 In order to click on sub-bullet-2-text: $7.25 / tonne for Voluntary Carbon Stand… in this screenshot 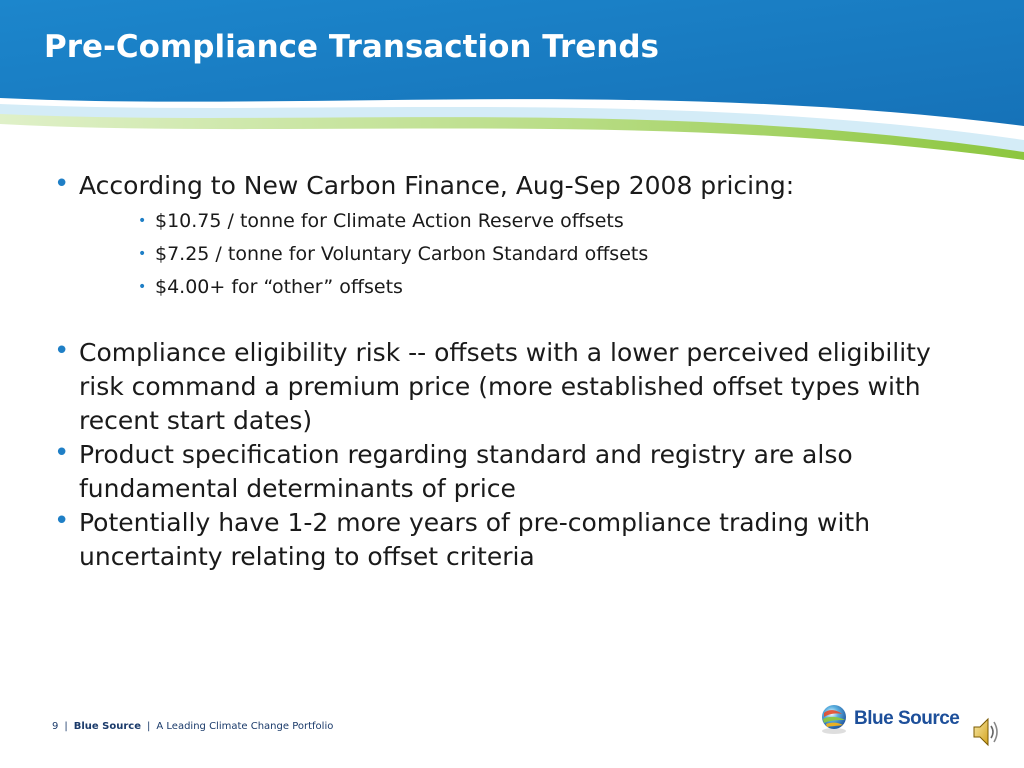, I will do `click(402, 254)`.